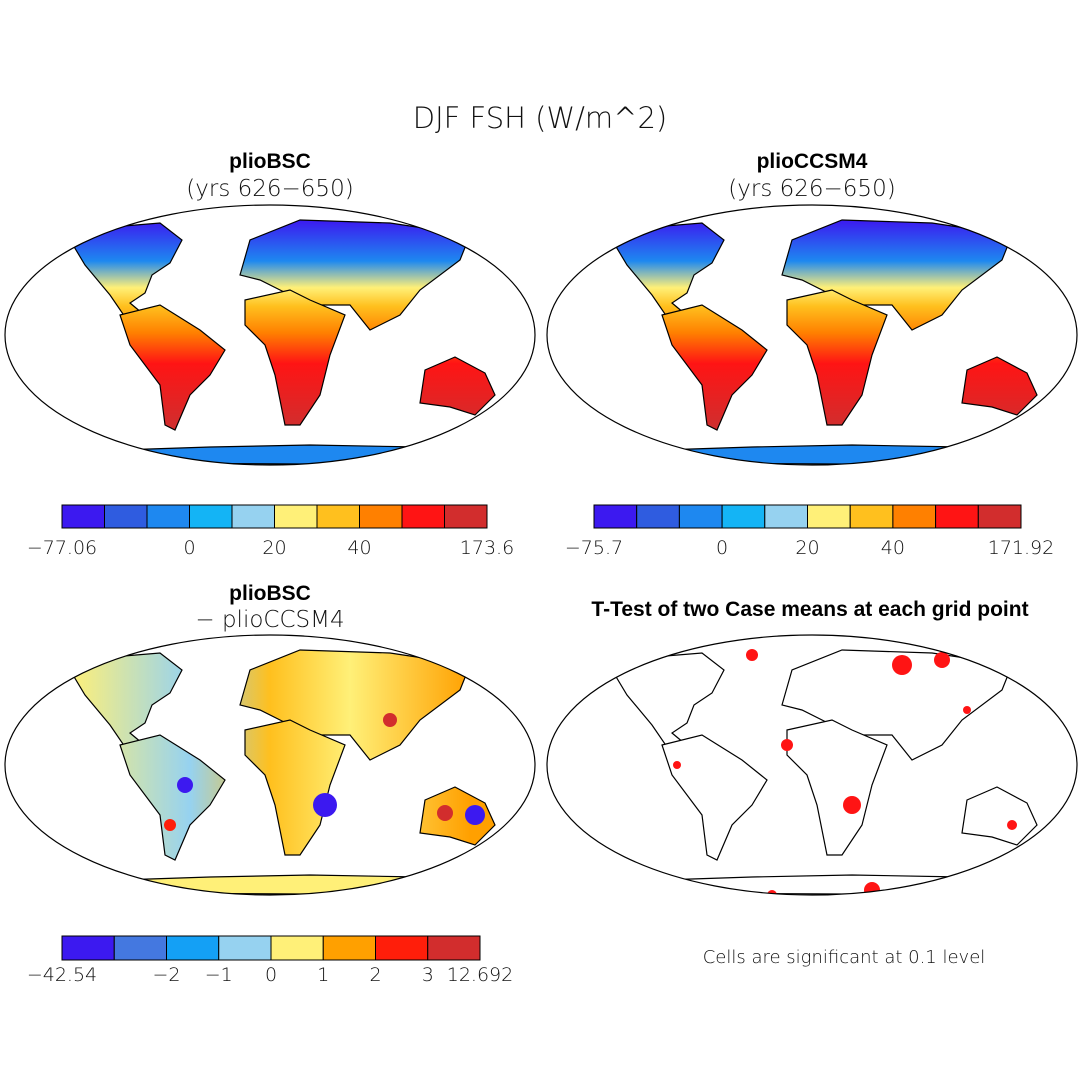  What do you see at coordinates (323, 975) in the screenshot?
I see `colorbar-label: 1` at bounding box center [323, 975].